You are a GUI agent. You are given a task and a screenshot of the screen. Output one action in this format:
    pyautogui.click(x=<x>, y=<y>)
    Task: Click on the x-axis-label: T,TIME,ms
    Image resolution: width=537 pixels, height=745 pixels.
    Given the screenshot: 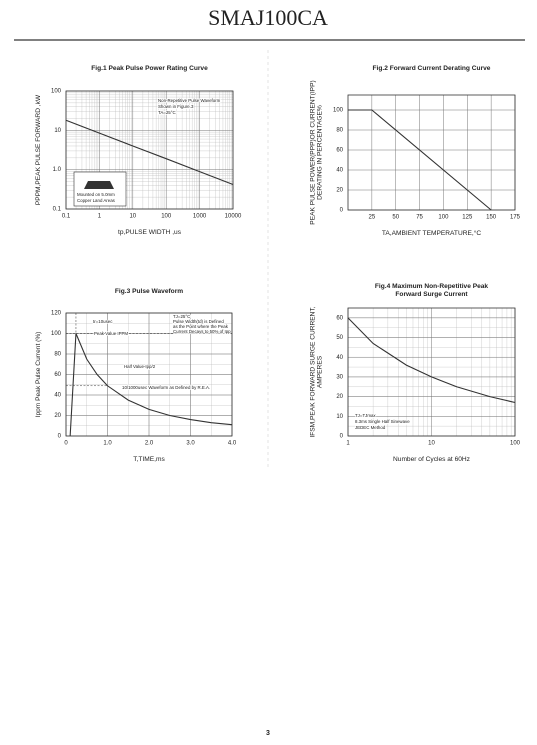 What is the action you would take?
    pyautogui.click(x=149, y=459)
    